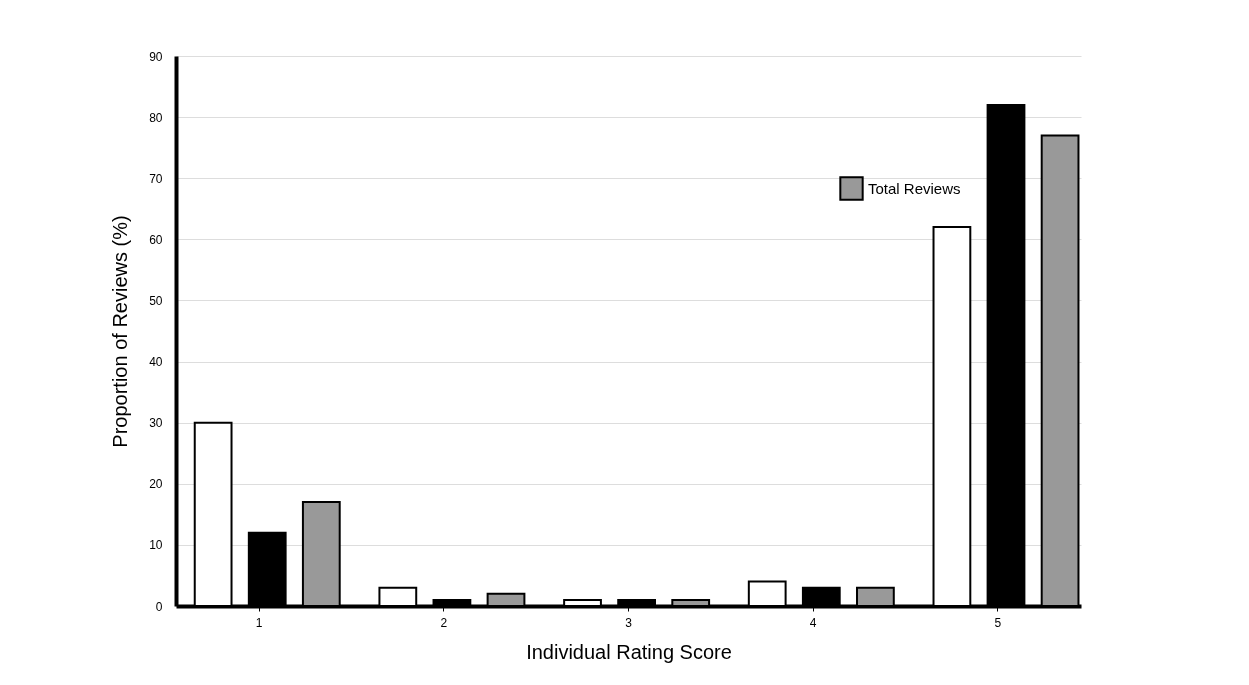  What do you see at coordinates (629, 651) in the screenshot?
I see `x-axis-title: Individual Rating Score` at bounding box center [629, 651].